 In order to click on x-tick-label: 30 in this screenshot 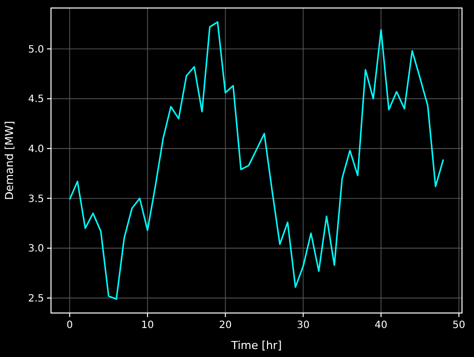, I will do `click(303, 325)`.